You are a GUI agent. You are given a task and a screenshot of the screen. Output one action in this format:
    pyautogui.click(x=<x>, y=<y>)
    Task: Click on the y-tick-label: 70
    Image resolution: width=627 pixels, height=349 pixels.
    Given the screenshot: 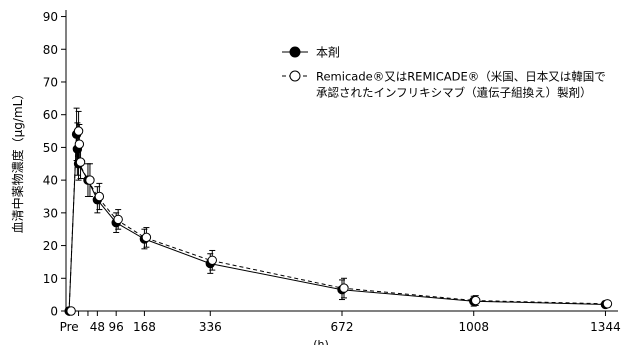 What is the action you would take?
    pyautogui.click(x=50, y=82)
    